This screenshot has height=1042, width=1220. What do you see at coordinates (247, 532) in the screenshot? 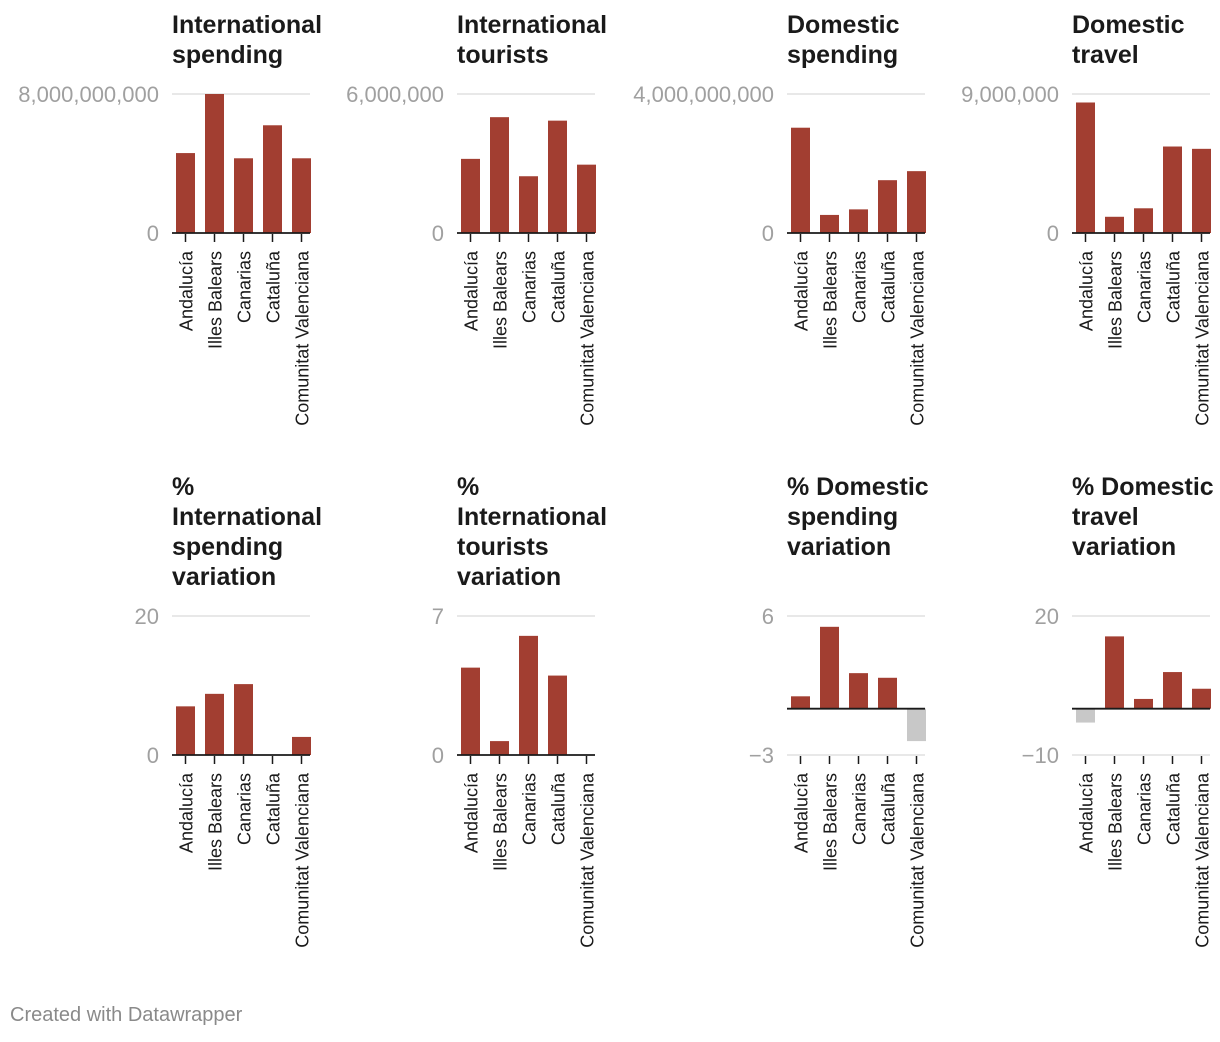
I see `chart-title-international-spending-variation: % International spending variation` at bounding box center [247, 532].